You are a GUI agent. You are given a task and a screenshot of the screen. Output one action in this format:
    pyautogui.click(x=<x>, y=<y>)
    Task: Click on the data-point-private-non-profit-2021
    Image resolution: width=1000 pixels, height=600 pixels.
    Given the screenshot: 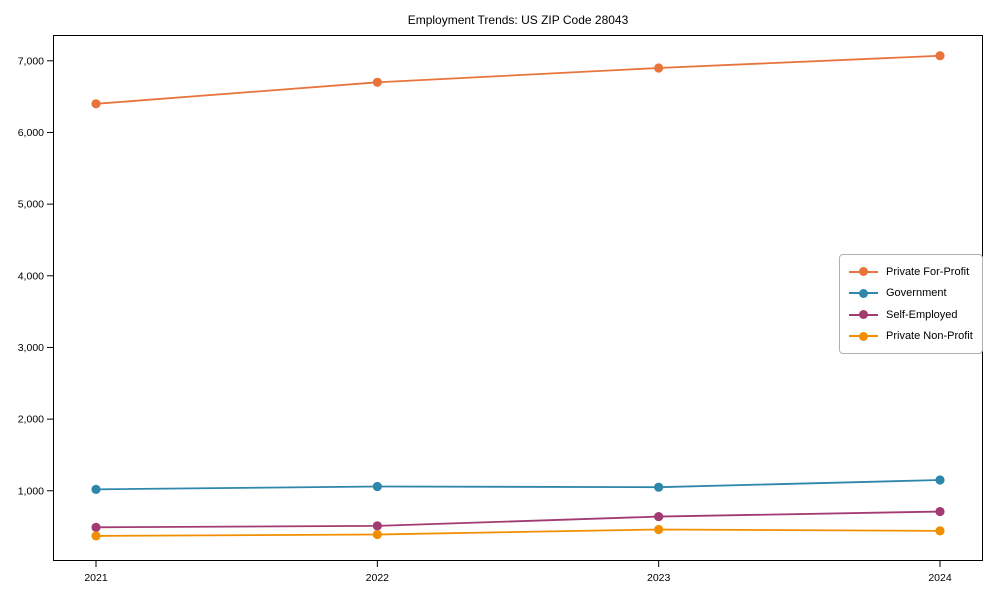 What is the action you would take?
    pyautogui.click(x=96, y=536)
    